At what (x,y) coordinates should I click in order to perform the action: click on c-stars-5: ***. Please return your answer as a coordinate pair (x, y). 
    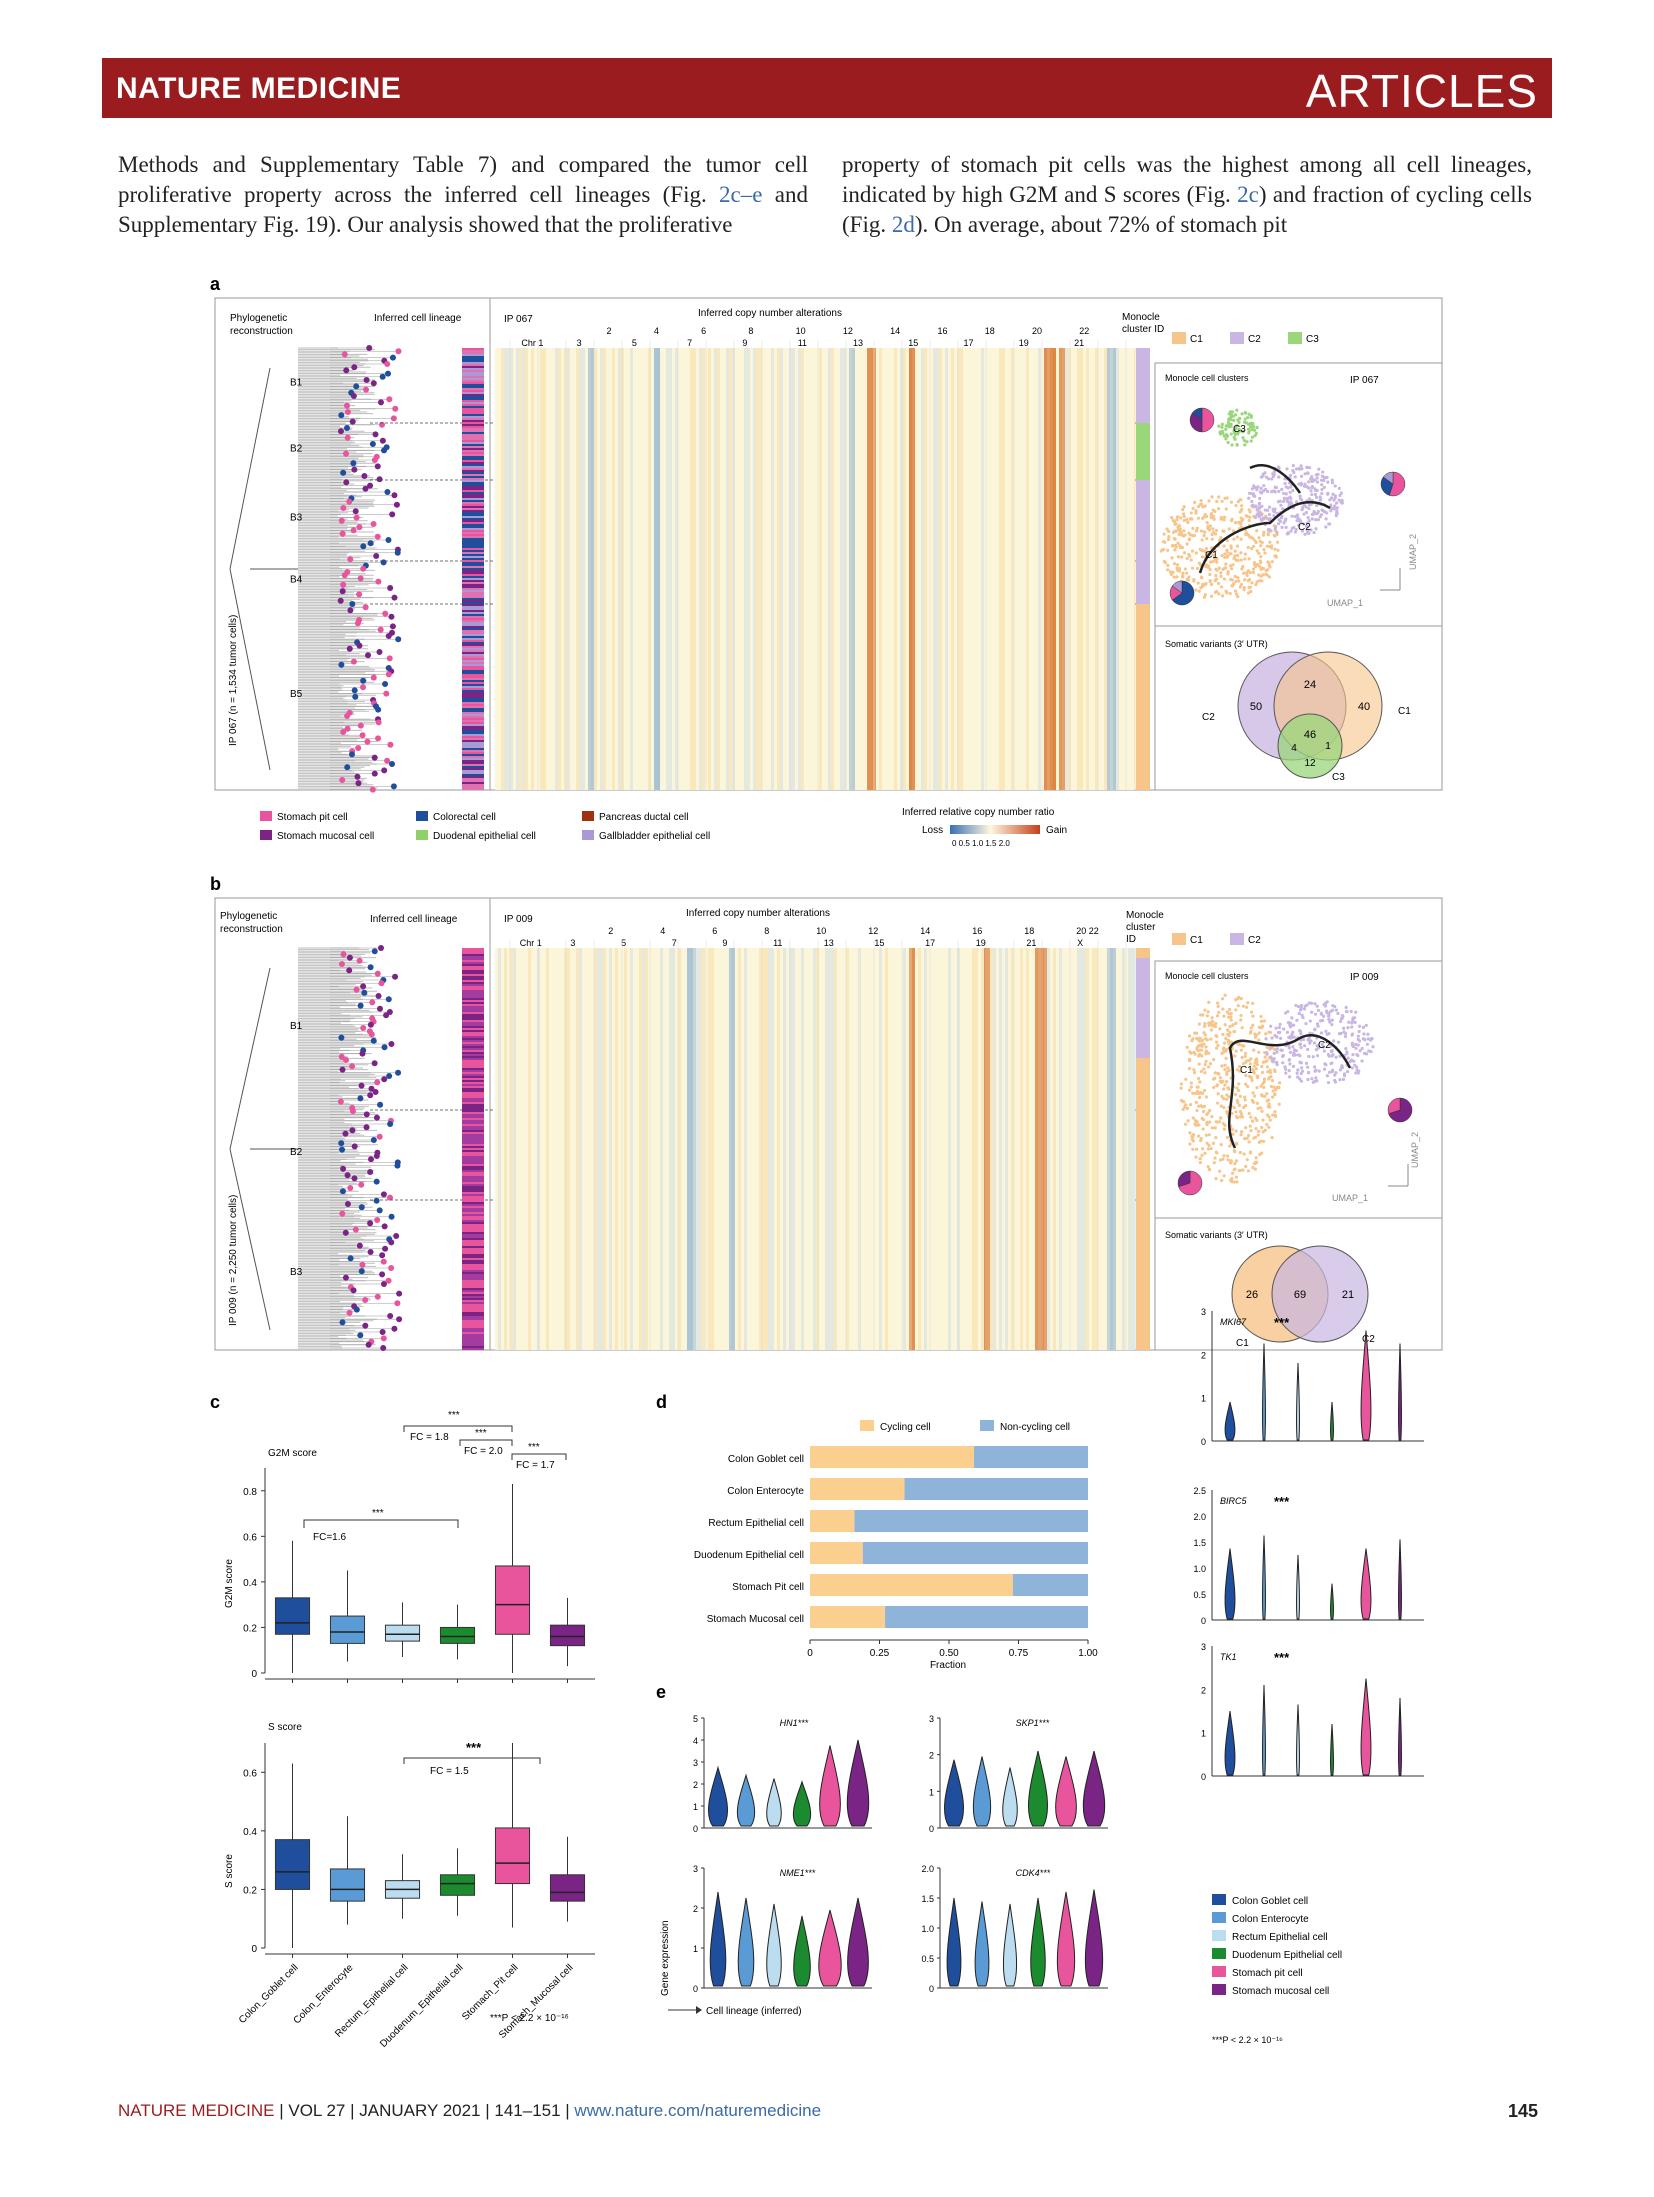
    Looking at the image, I should click on (474, 1747).